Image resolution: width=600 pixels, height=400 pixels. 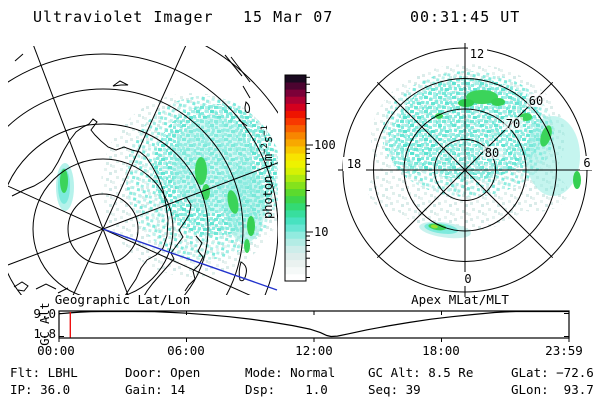 I want to click on unit-prefix: photon cm, so click(x=268, y=186).